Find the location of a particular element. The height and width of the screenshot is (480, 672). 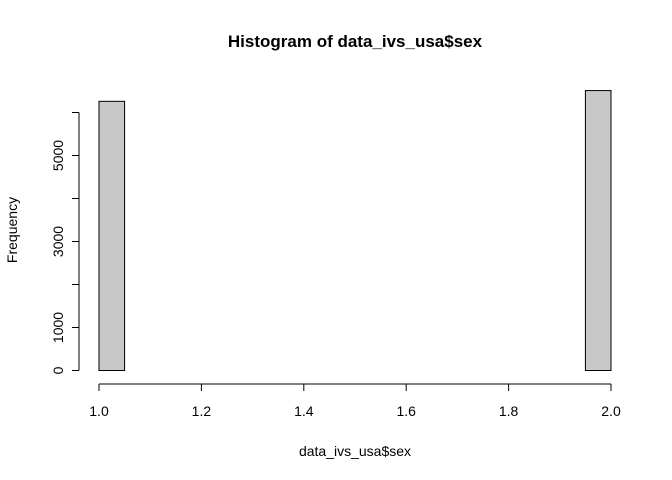

x-tick-label: 1.0 is located at coordinates (99, 411).